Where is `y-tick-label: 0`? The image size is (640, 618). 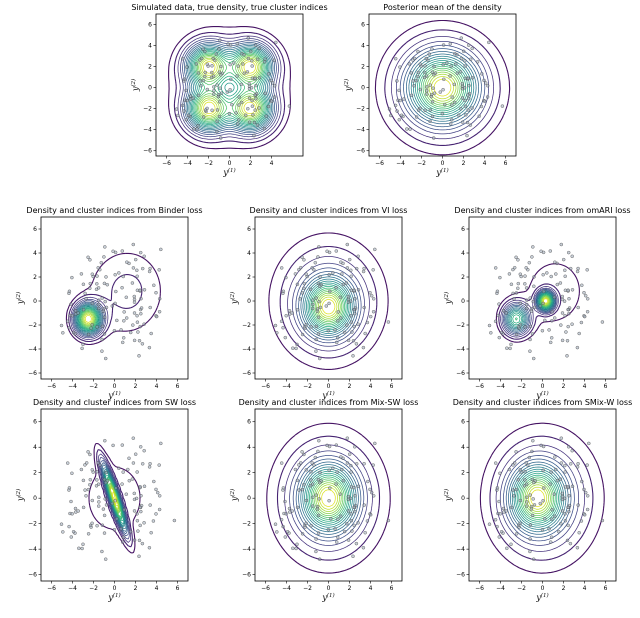
y-tick-label: 0 is located at coordinates (35, 498).